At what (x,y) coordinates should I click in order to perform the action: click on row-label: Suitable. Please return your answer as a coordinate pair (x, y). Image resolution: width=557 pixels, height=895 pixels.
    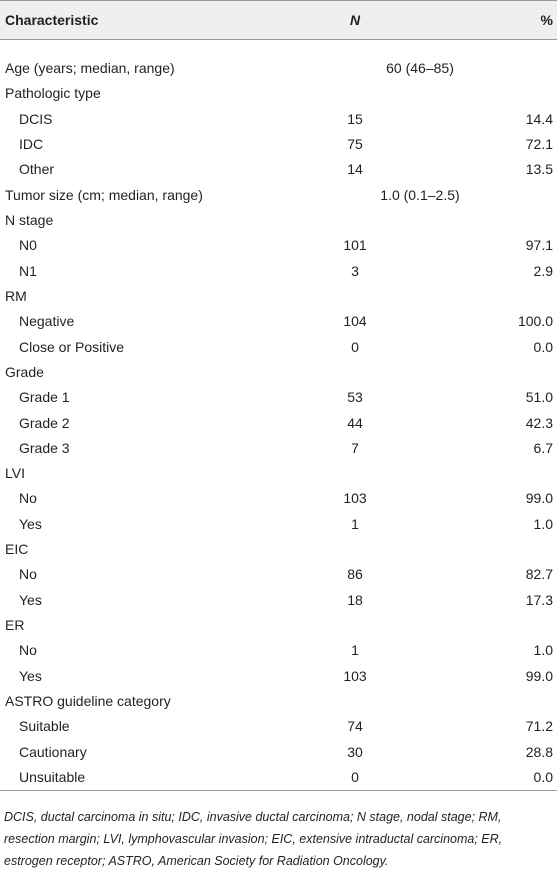
    Looking at the image, I should click on (44, 726).